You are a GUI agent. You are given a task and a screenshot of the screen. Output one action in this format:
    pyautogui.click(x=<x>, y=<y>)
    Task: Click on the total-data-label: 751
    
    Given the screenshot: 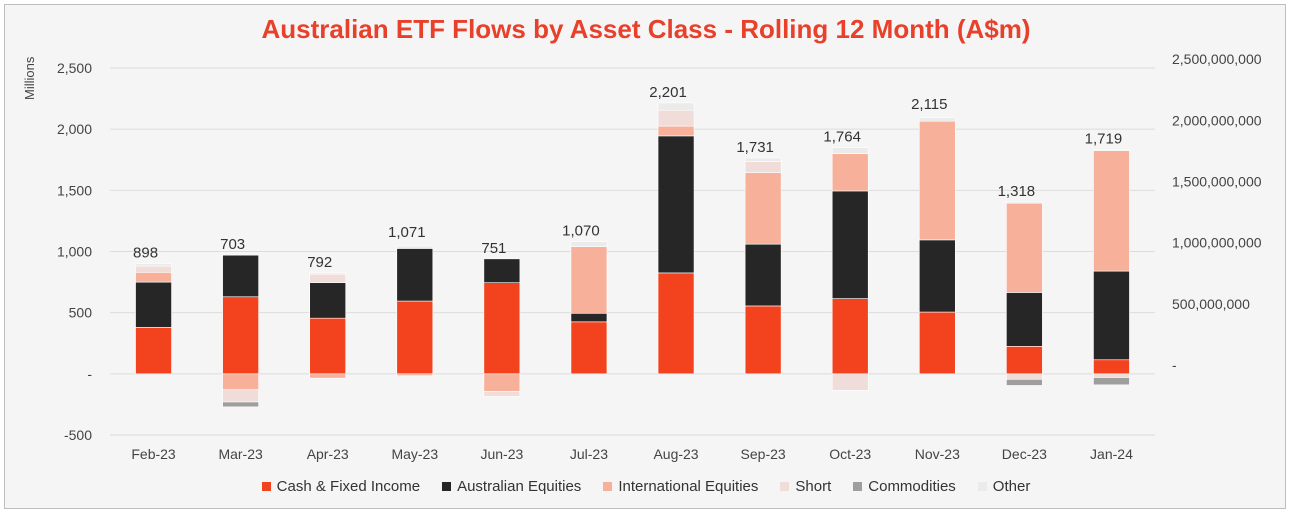 What is the action you would take?
    pyautogui.click(x=493, y=248)
    